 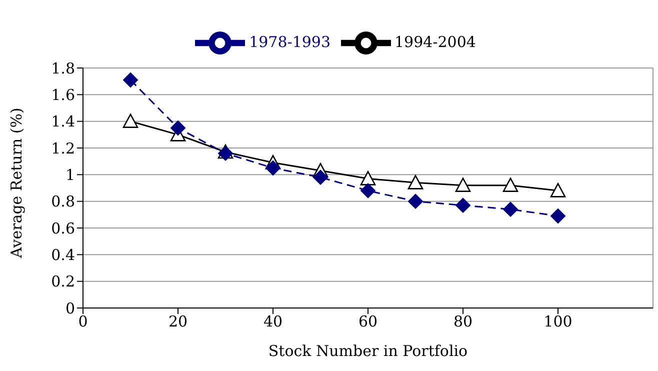 What do you see at coordinates (63, 228) in the screenshot?
I see `y-tick-label: 0.6` at bounding box center [63, 228].